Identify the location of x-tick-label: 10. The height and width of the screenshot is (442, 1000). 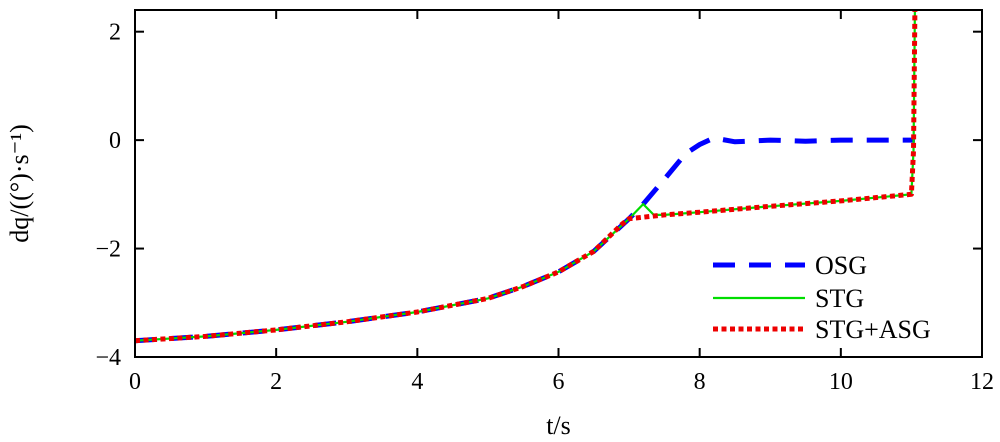
(841, 382).